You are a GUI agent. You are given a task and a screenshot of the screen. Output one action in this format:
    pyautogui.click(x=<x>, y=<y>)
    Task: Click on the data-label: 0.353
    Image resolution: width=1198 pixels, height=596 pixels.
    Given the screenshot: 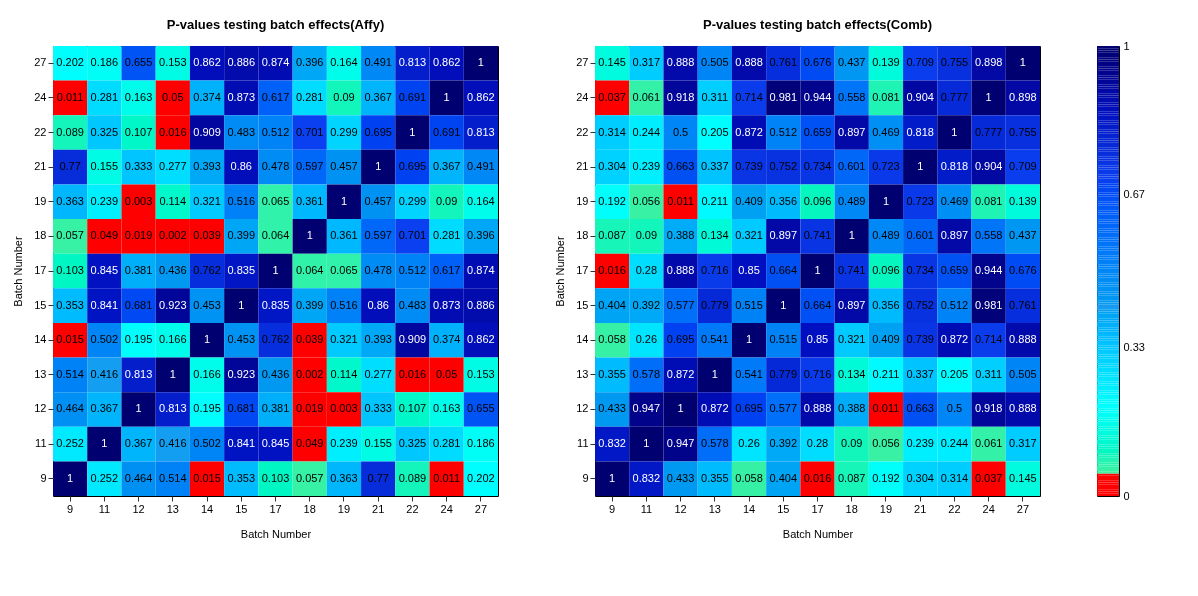 What is the action you would take?
    pyautogui.click(x=70, y=304)
    